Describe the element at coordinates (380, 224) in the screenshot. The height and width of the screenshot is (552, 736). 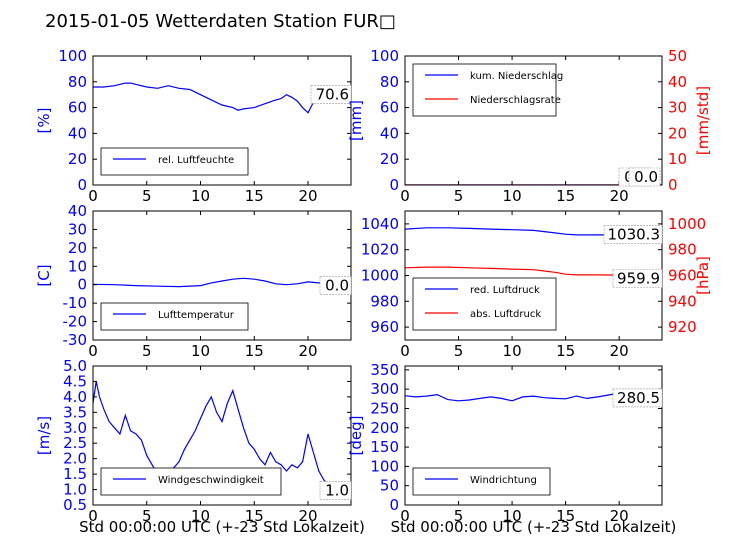
I see `y-tick-label: 1040` at that location.